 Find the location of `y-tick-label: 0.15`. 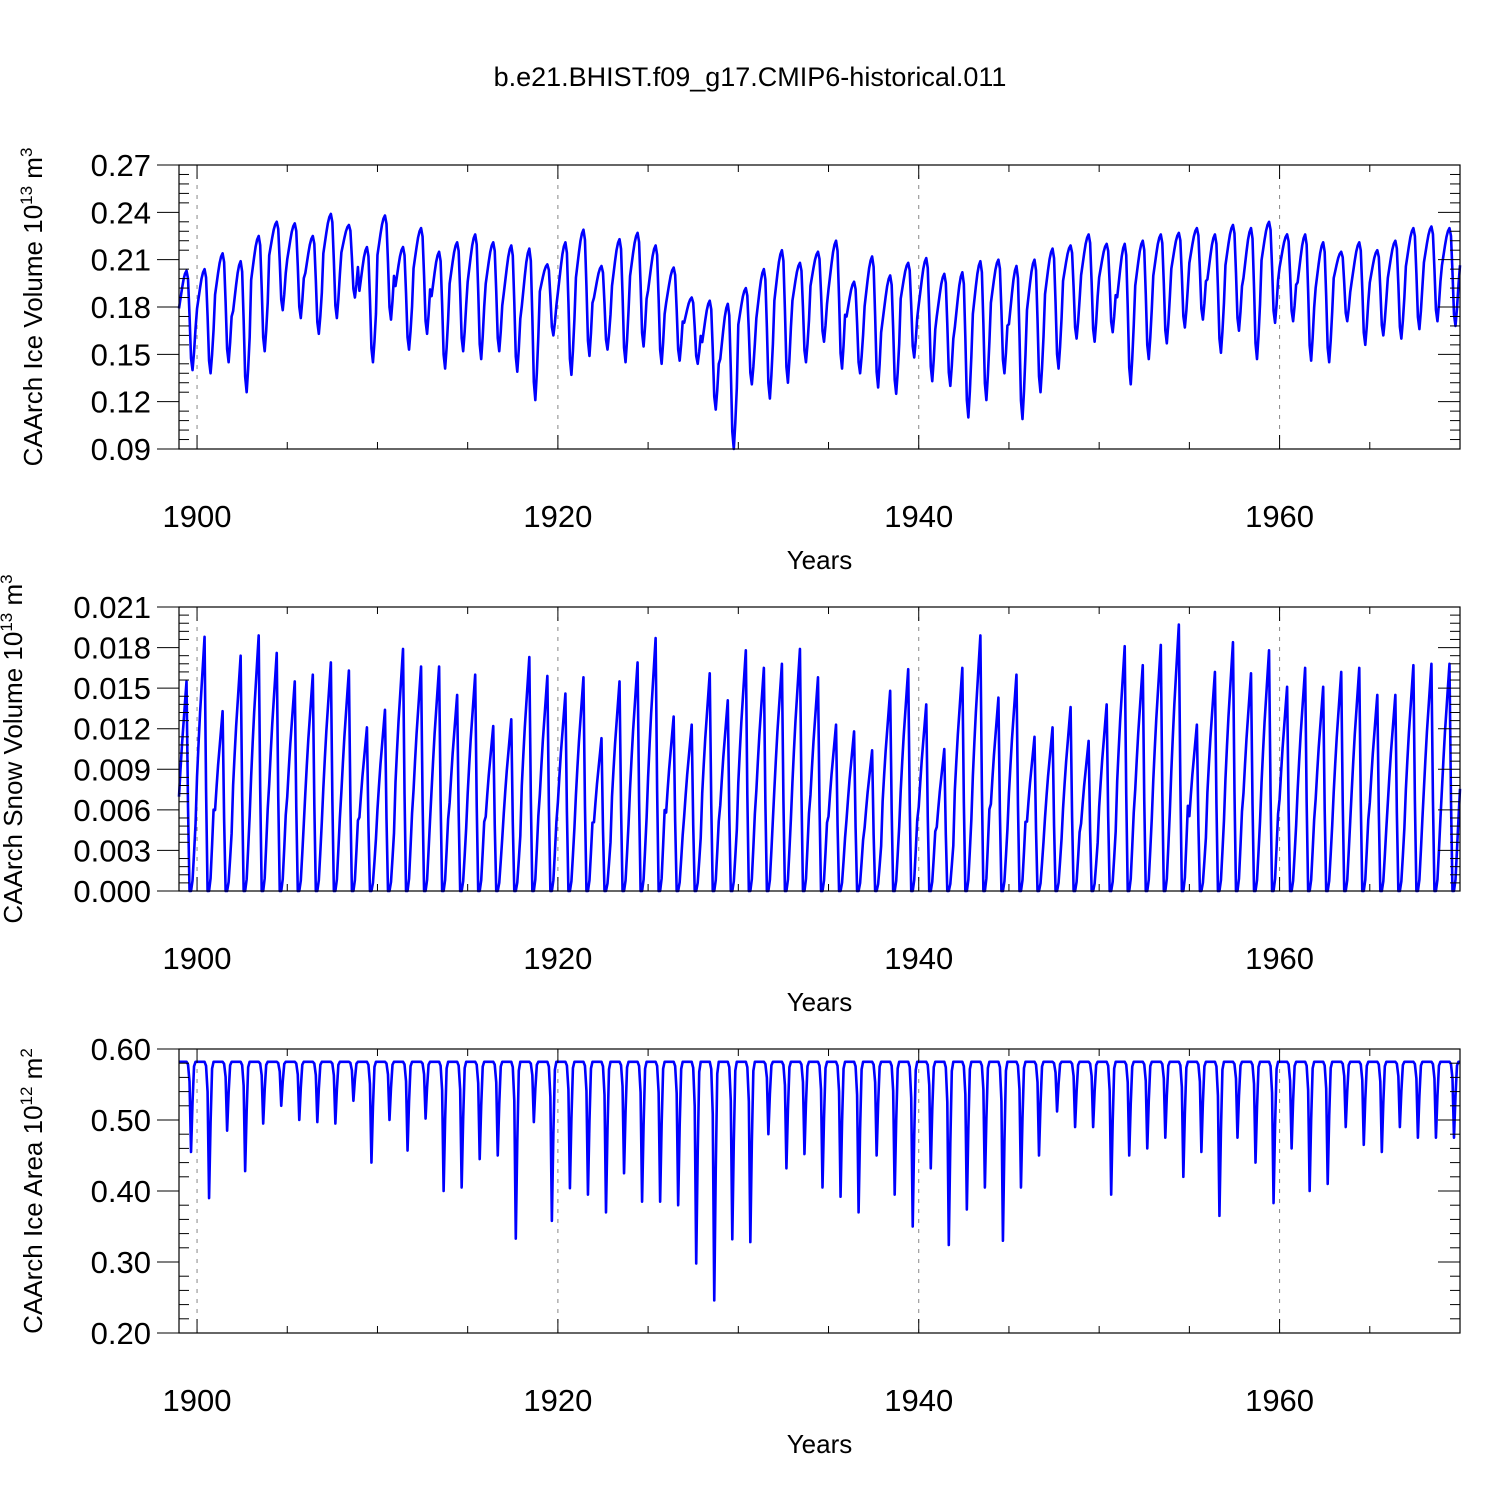

y-tick-label: 0.15 is located at coordinates (121, 354).